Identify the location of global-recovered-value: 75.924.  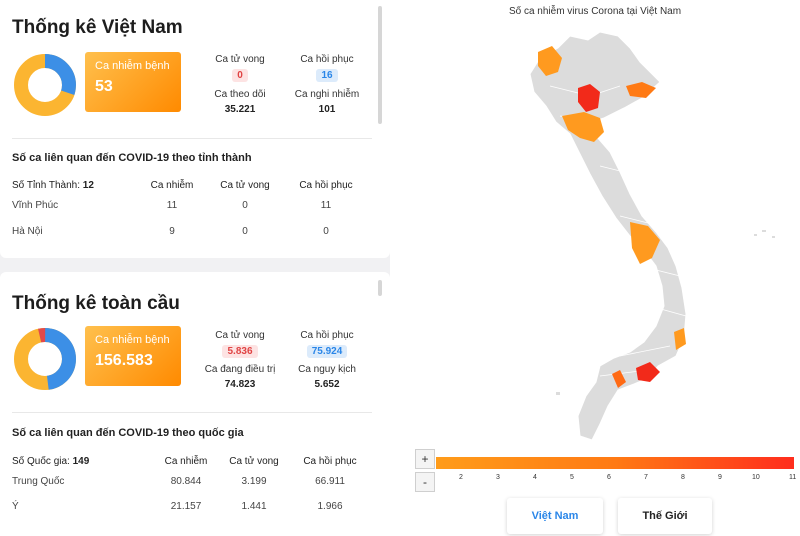
(327, 351).